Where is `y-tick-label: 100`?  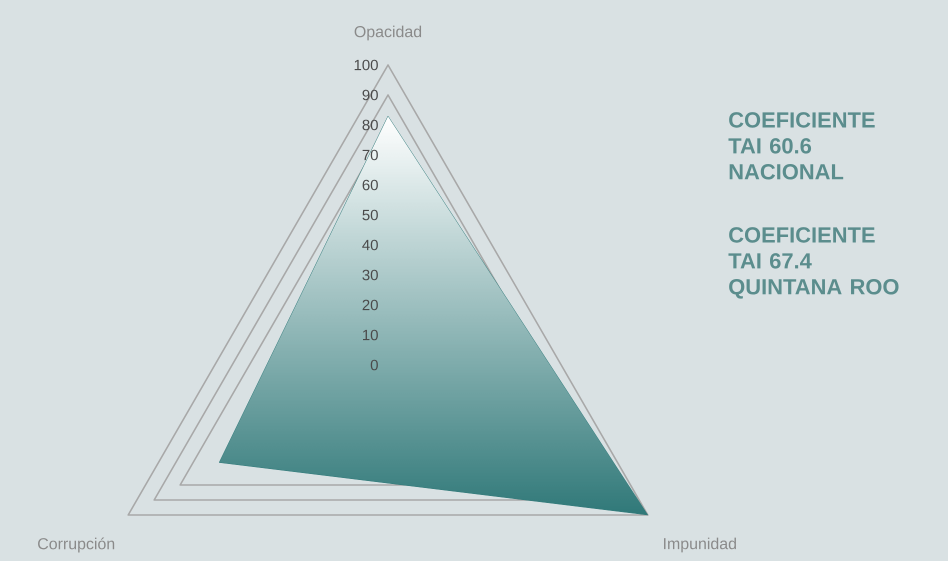 y-tick-label: 100 is located at coordinates (366, 65).